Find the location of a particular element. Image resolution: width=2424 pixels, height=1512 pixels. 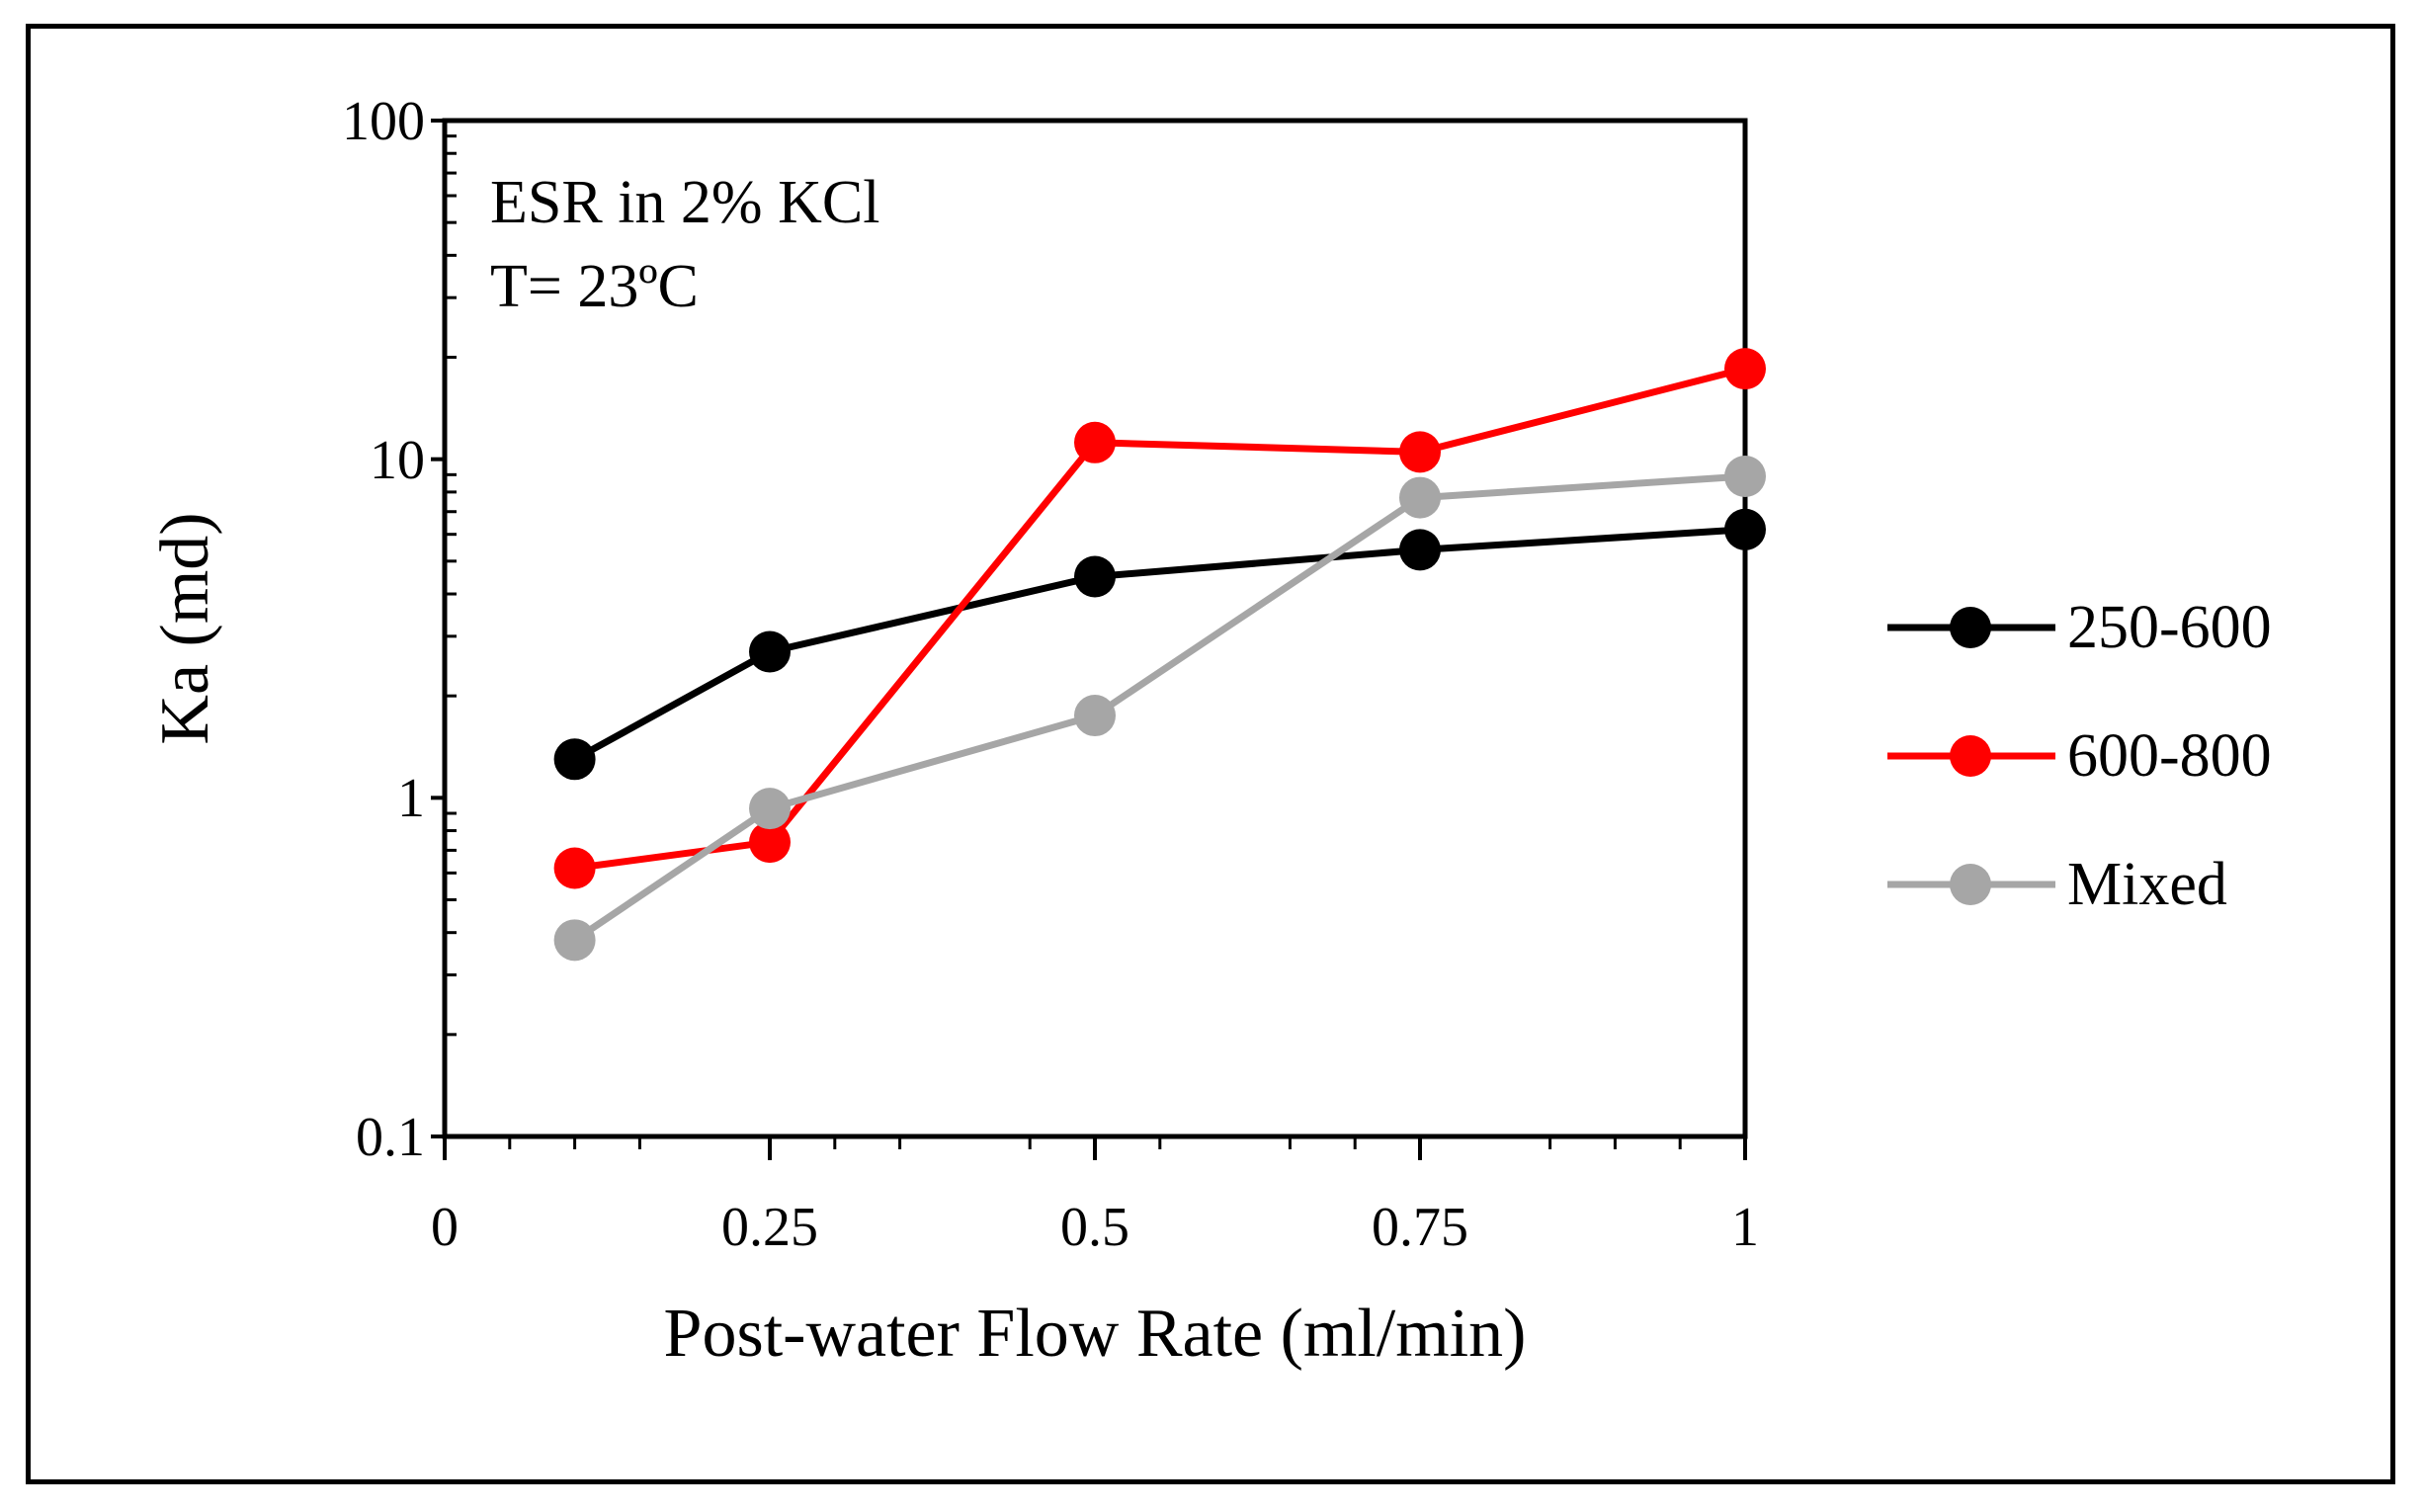

legend-entry: 600-800 is located at coordinates (2080, 756).